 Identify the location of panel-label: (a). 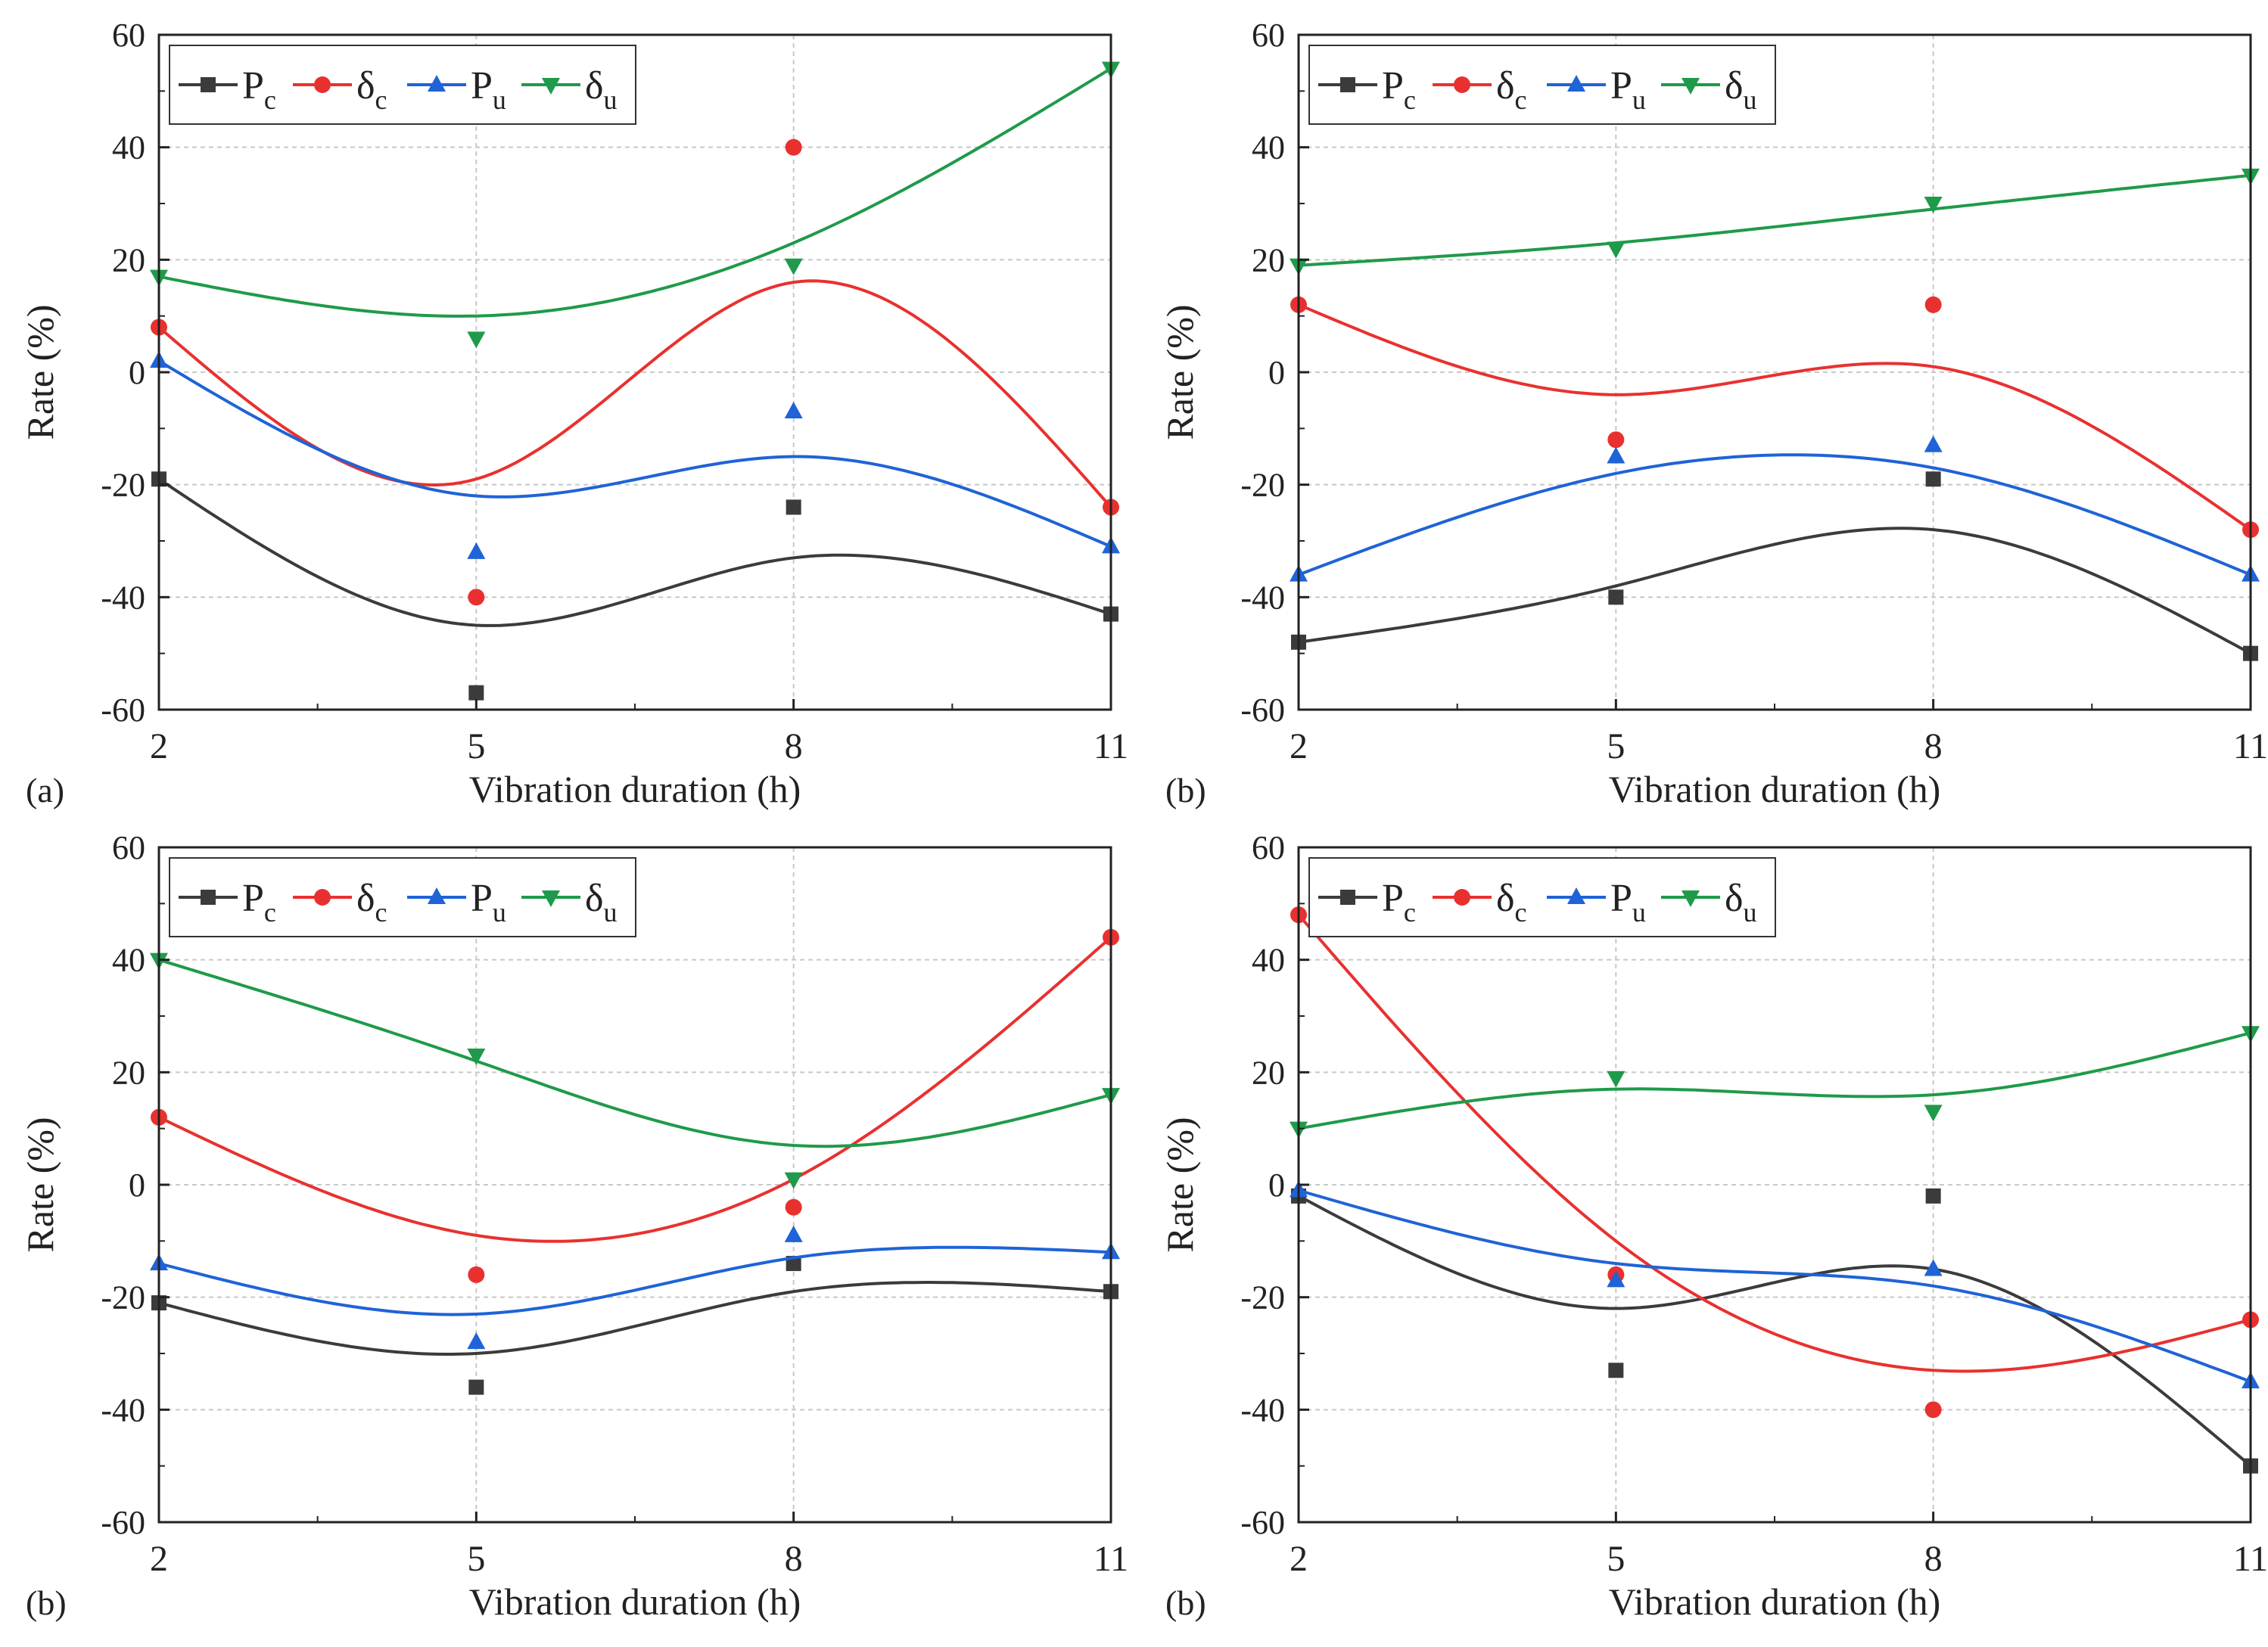
(45, 791).